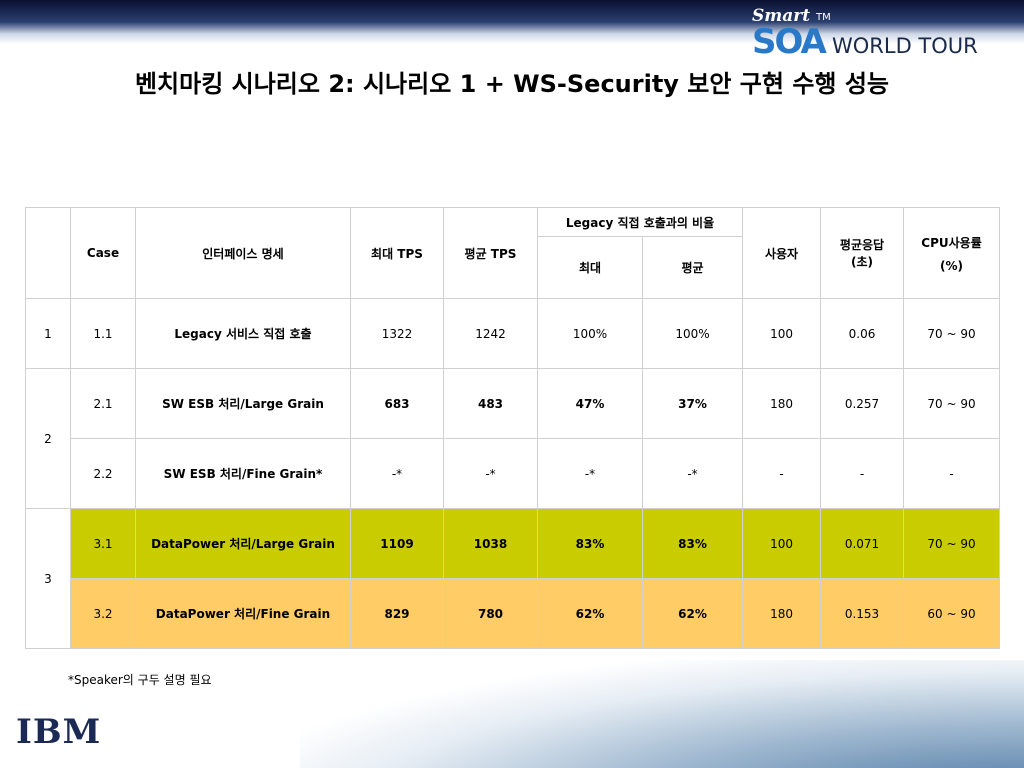 The width and height of the screenshot is (1024, 768). What do you see at coordinates (951, 242) in the screenshot?
I see `header-line: CPU사용률` at bounding box center [951, 242].